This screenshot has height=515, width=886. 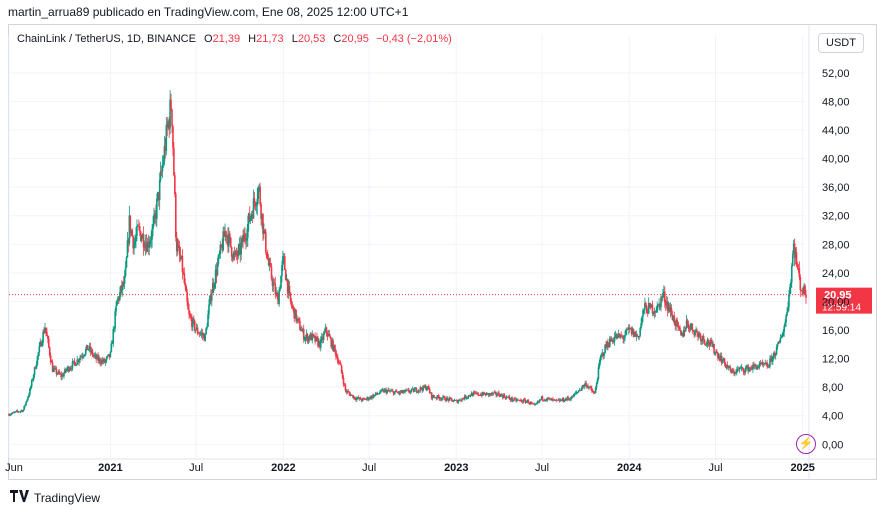 What do you see at coordinates (806, 444) in the screenshot?
I see `lightning-icon: ⚡` at bounding box center [806, 444].